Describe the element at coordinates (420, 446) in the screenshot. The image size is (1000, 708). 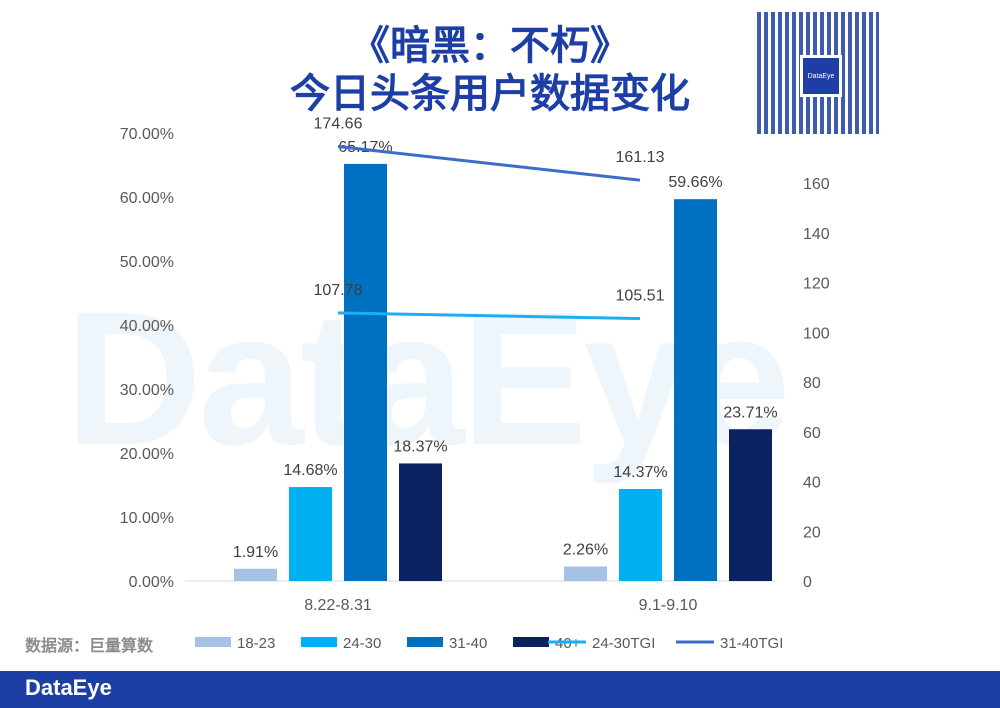
I see `bar-label: 18.37%` at that location.